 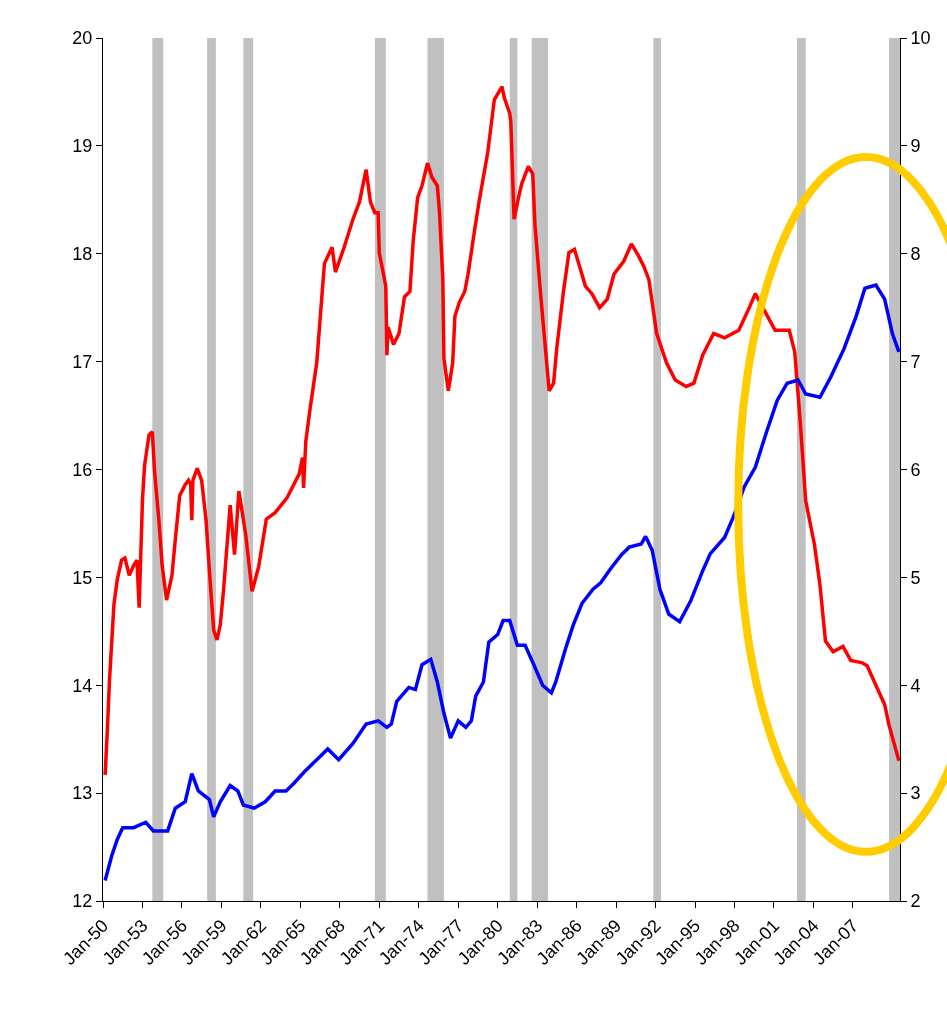 What do you see at coordinates (915, 254) in the screenshot?
I see `y2-tick-label: 8` at bounding box center [915, 254].